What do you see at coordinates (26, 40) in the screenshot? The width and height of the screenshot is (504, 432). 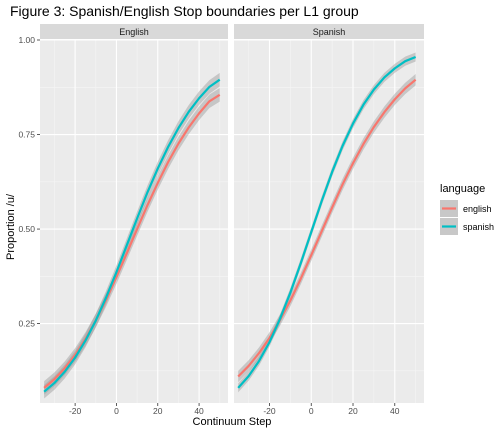 I see `y-tick-label: 1.00` at bounding box center [26, 40].